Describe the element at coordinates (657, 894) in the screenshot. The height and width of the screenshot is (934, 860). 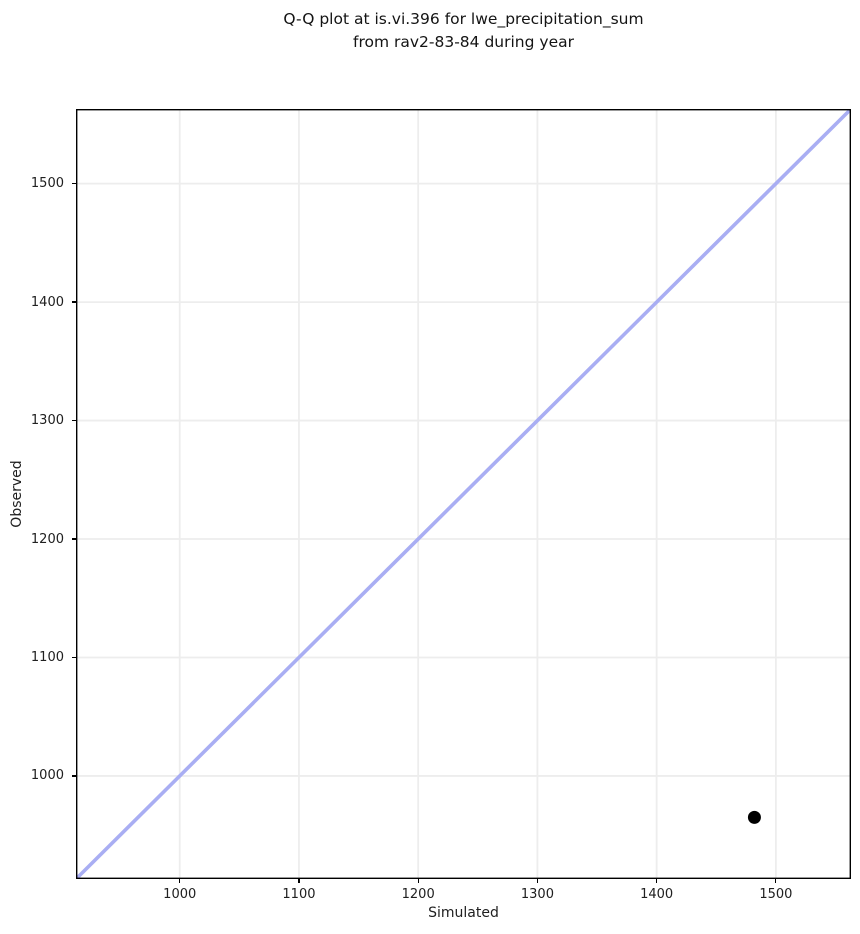
I see `x-tick-label: 1400` at that location.